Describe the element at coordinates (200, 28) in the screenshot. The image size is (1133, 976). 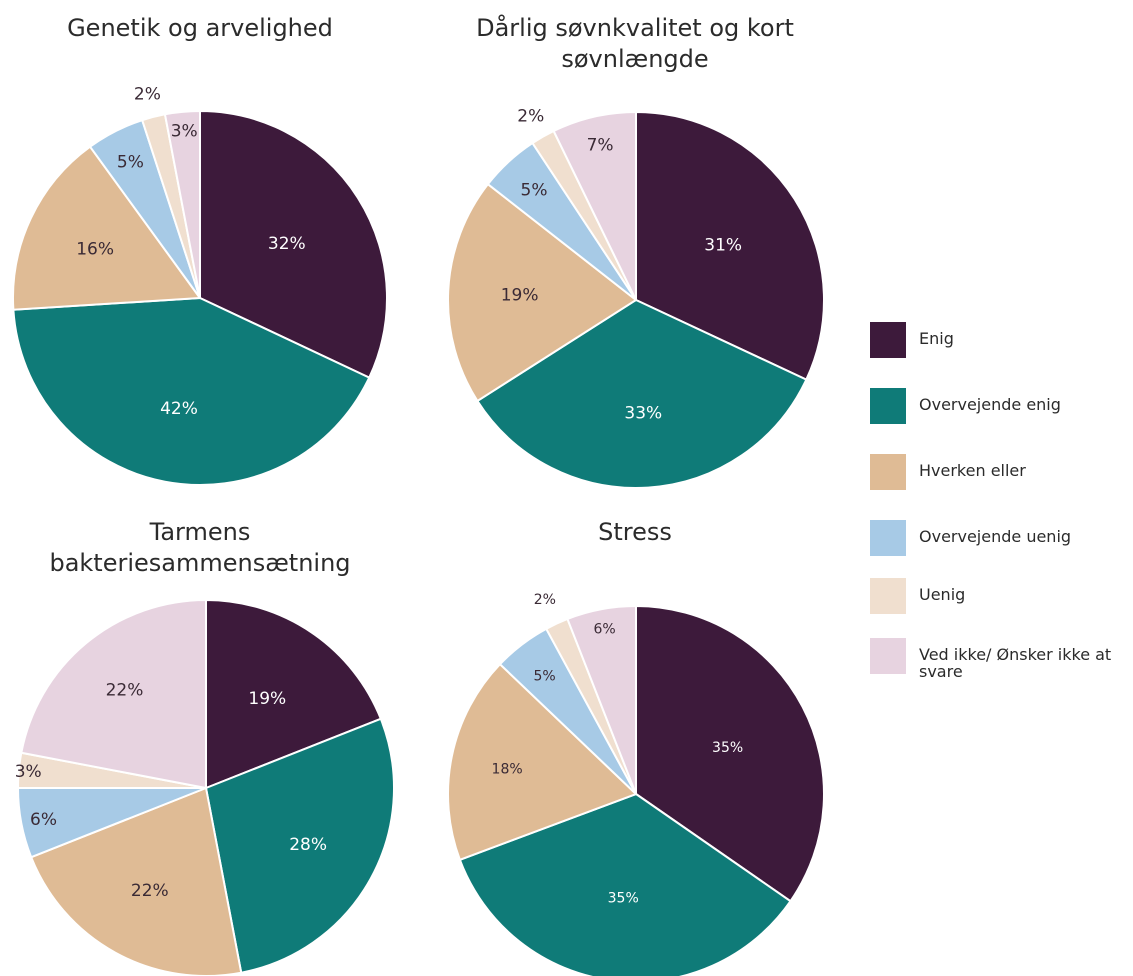
I see `chart-title-genetik: Genetik og arvelighed` at that location.